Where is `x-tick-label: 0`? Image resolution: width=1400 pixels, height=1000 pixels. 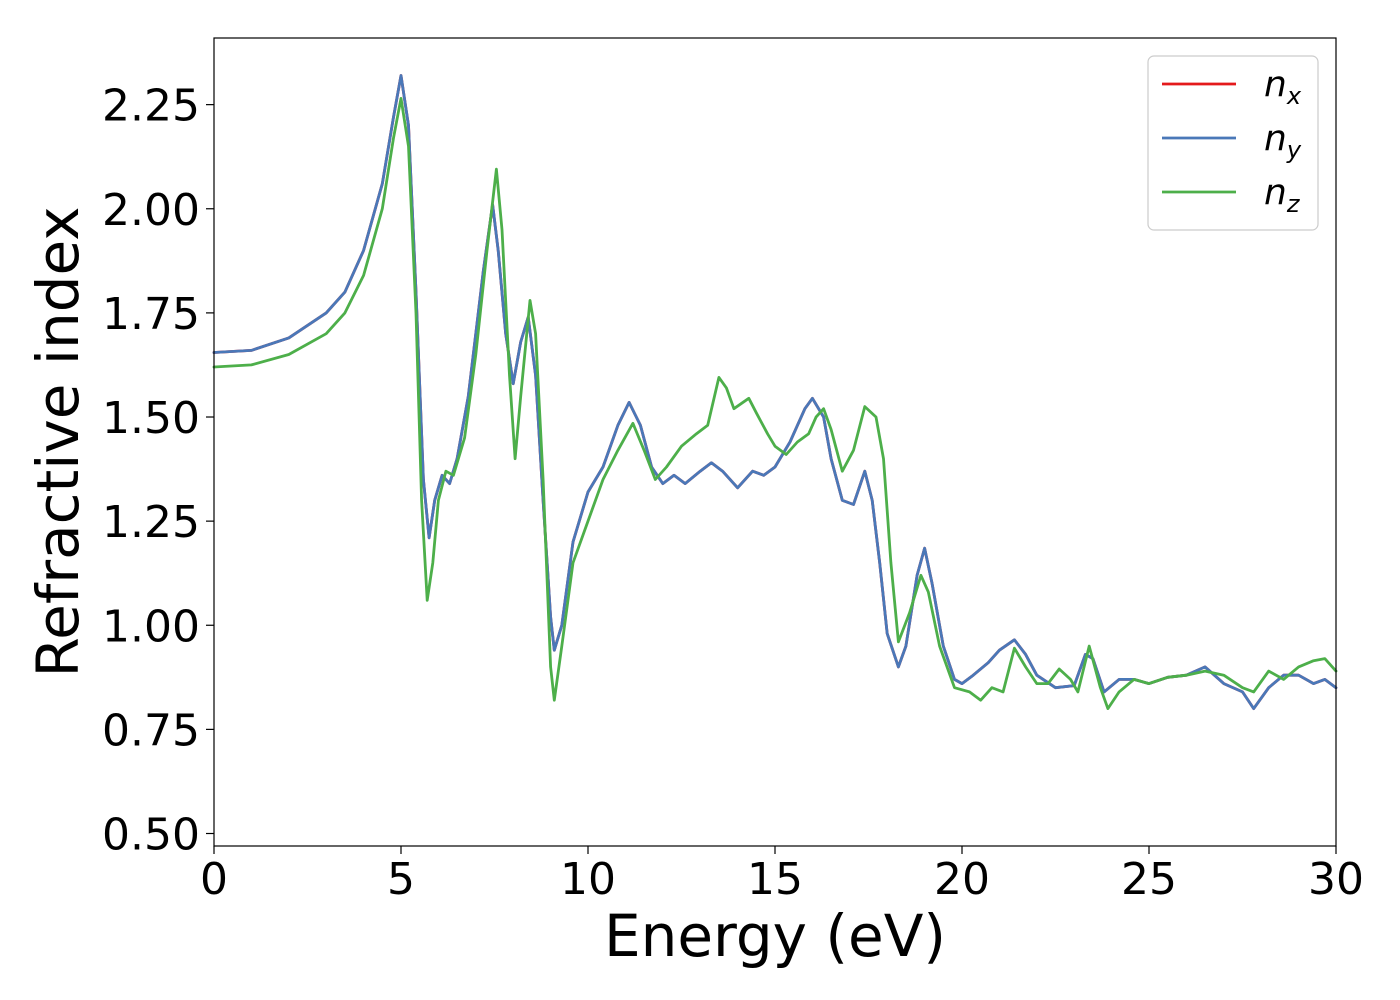
x-tick-label: 0 is located at coordinates (214, 879).